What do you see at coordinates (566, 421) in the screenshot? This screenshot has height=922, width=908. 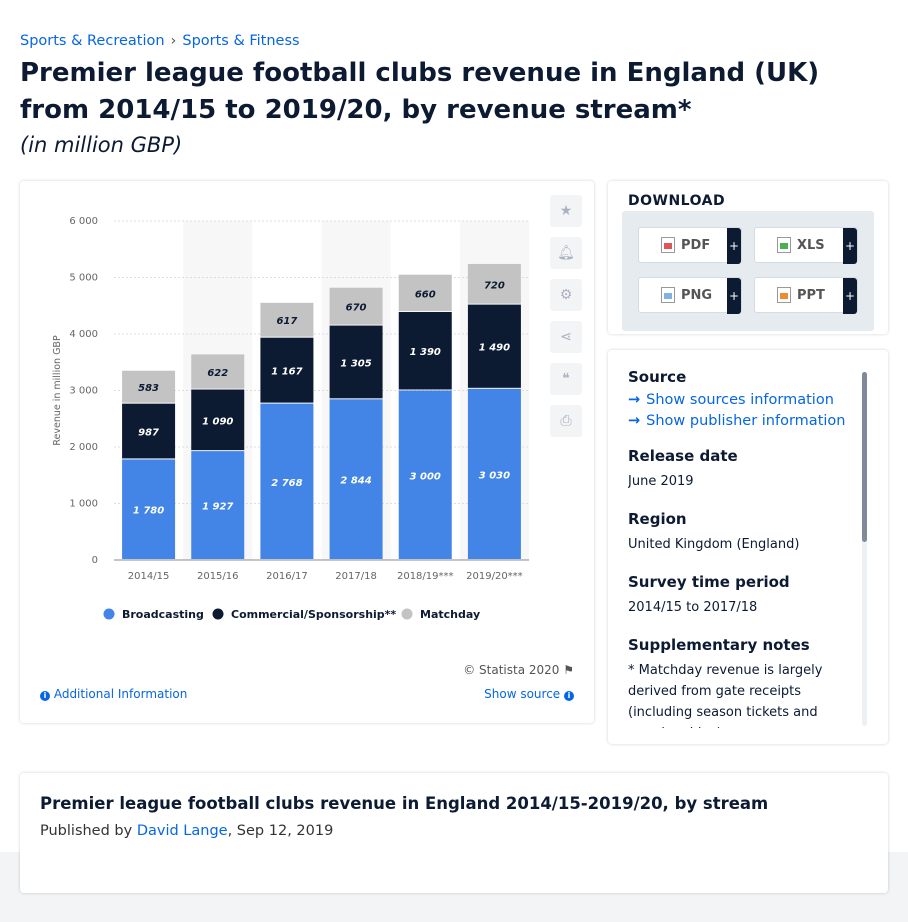 I see `print-icon: ⎙` at bounding box center [566, 421].